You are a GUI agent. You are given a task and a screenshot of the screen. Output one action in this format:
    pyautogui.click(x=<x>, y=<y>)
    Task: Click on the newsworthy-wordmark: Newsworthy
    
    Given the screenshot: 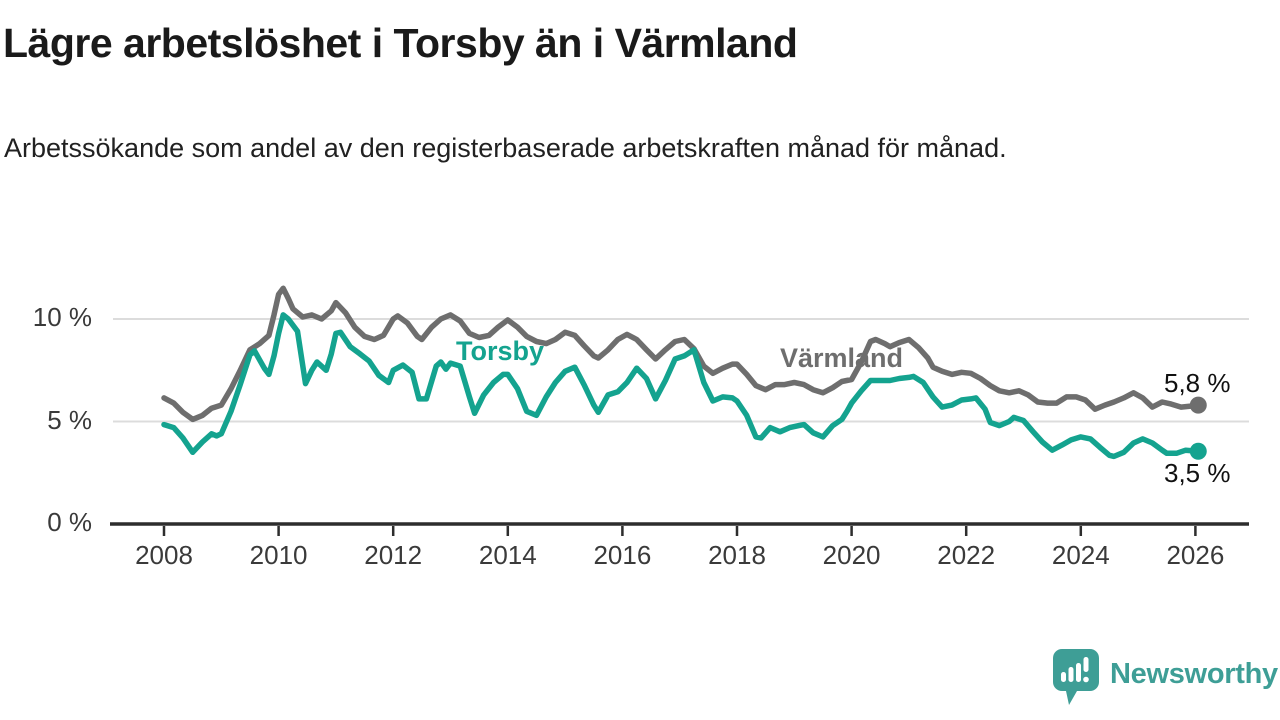 What is the action you would take?
    pyautogui.click(x=1194, y=673)
    